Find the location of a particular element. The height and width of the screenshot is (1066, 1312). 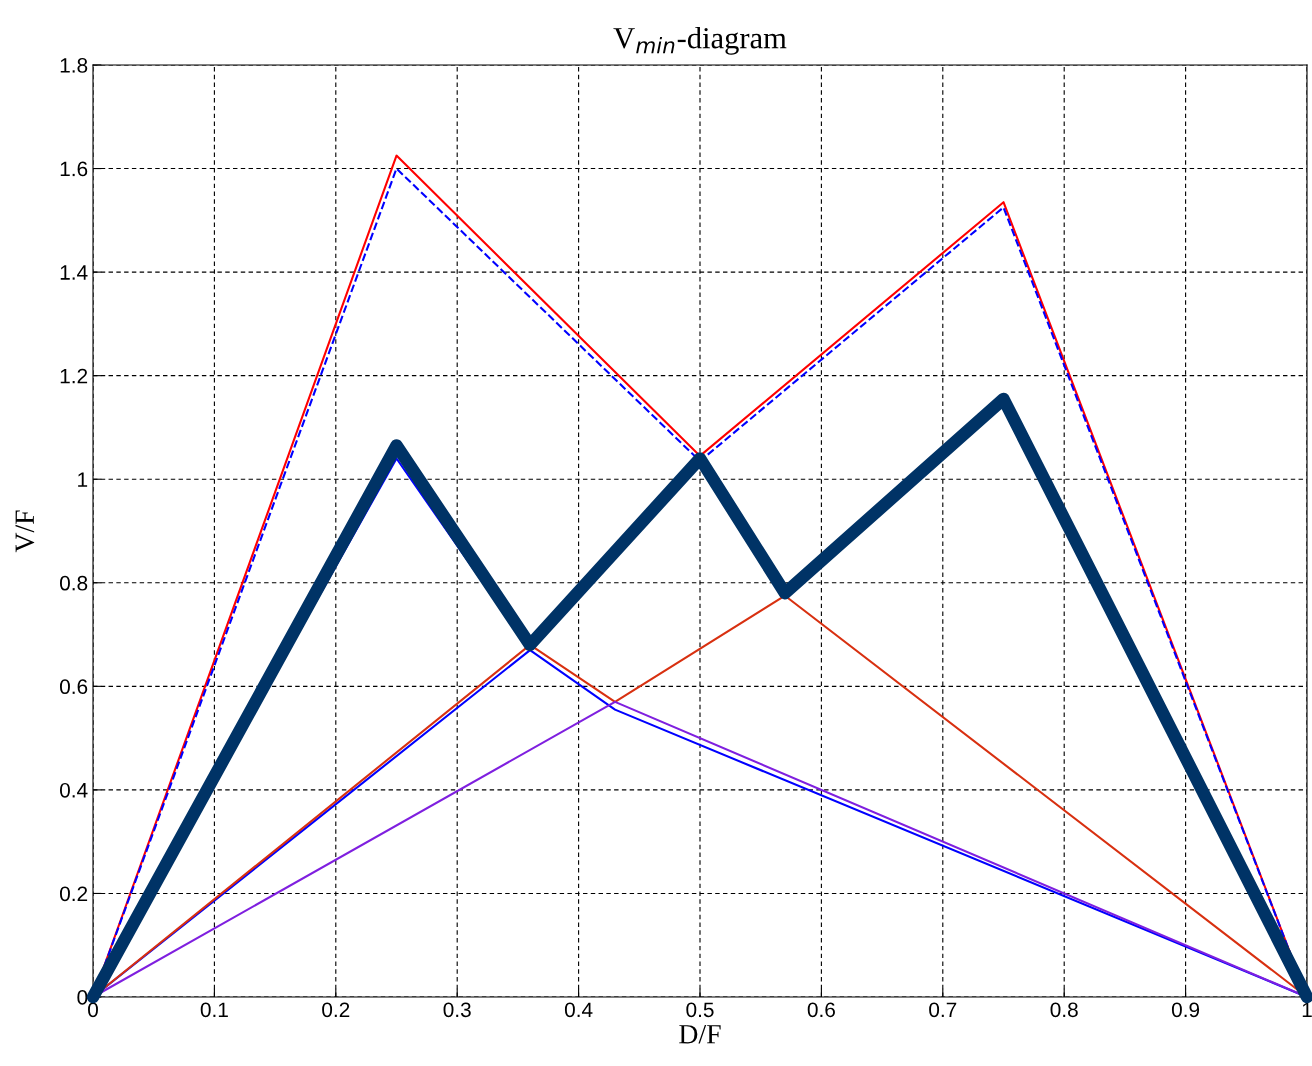

x-tick-label: 0.6 is located at coordinates (821, 1010).